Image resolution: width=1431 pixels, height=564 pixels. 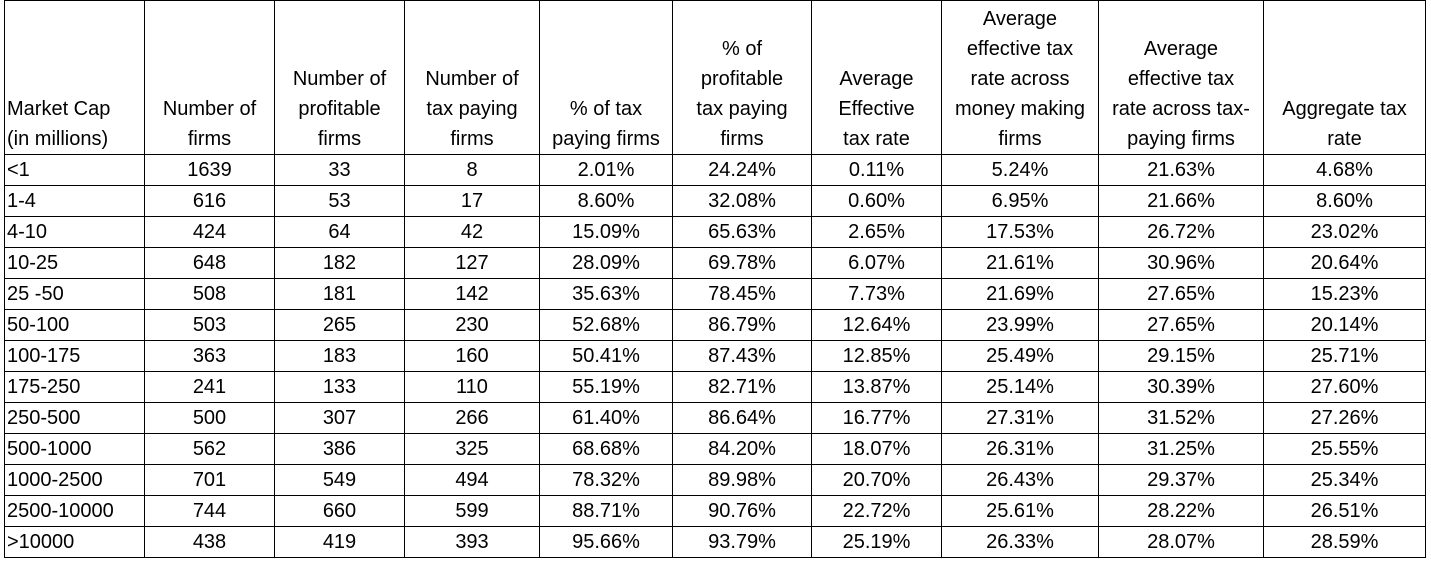 What do you see at coordinates (472, 201) in the screenshot?
I see `tax-paying-firms-cell: 17` at bounding box center [472, 201].